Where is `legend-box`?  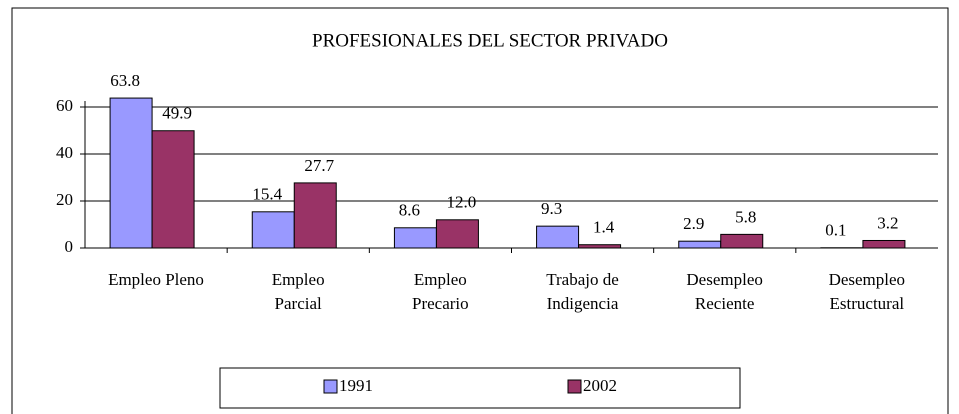
legend-box is located at coordinates (480, 388).